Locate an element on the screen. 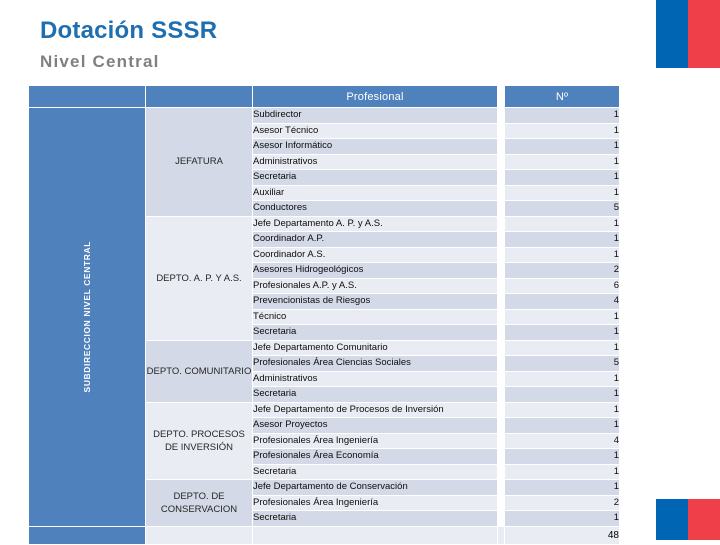 The width and height of the screenshot is (720, 545). professional-cell: Jefe Departamento A. P. y A.S. is located at coordinates (375, 223).